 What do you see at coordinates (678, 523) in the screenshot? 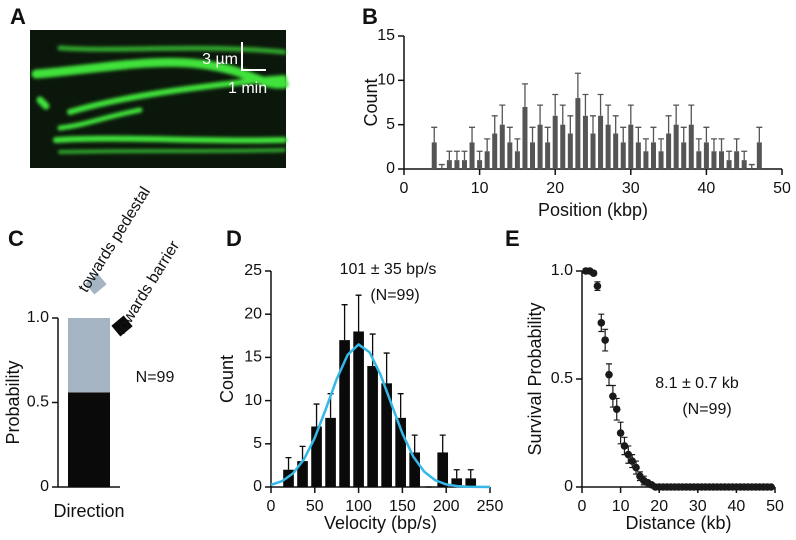
I see `x-axis-label: Distance (kb)` at bounding box center [678, 523].